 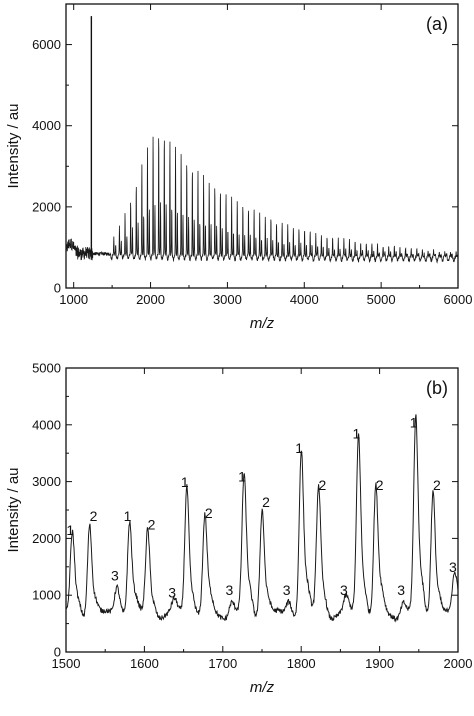 I want to click on x-tick-label: 1000, so click(x=73, y=299).